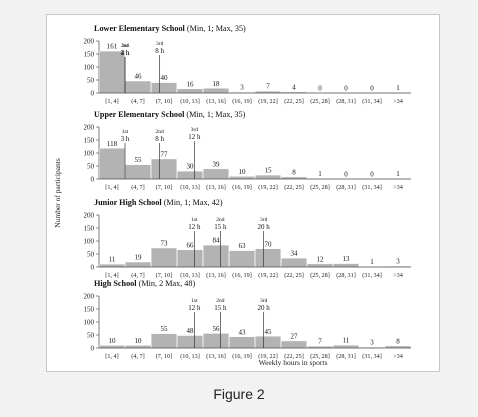 This screenshot has height=417, width=478. Describe the element at coordinates (217, 329) in the screenshot. I see `bar-value-label: 56` at that location.